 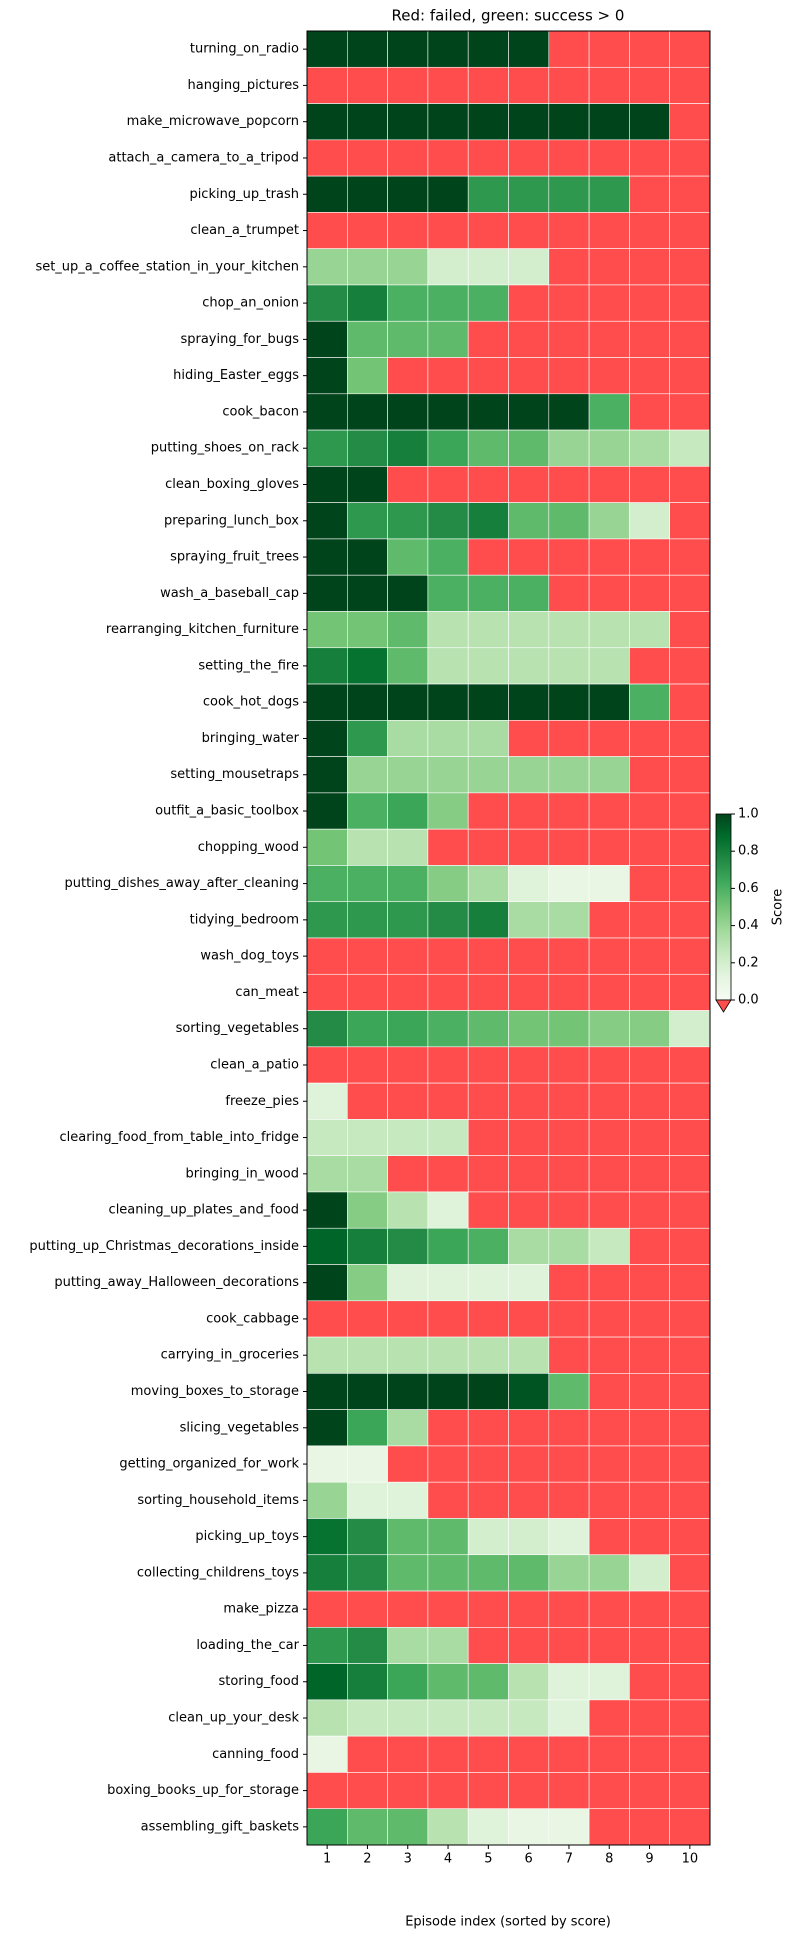 I want to click on y-tick-label: spraying_for_bugs, so click(x=239, y=339).